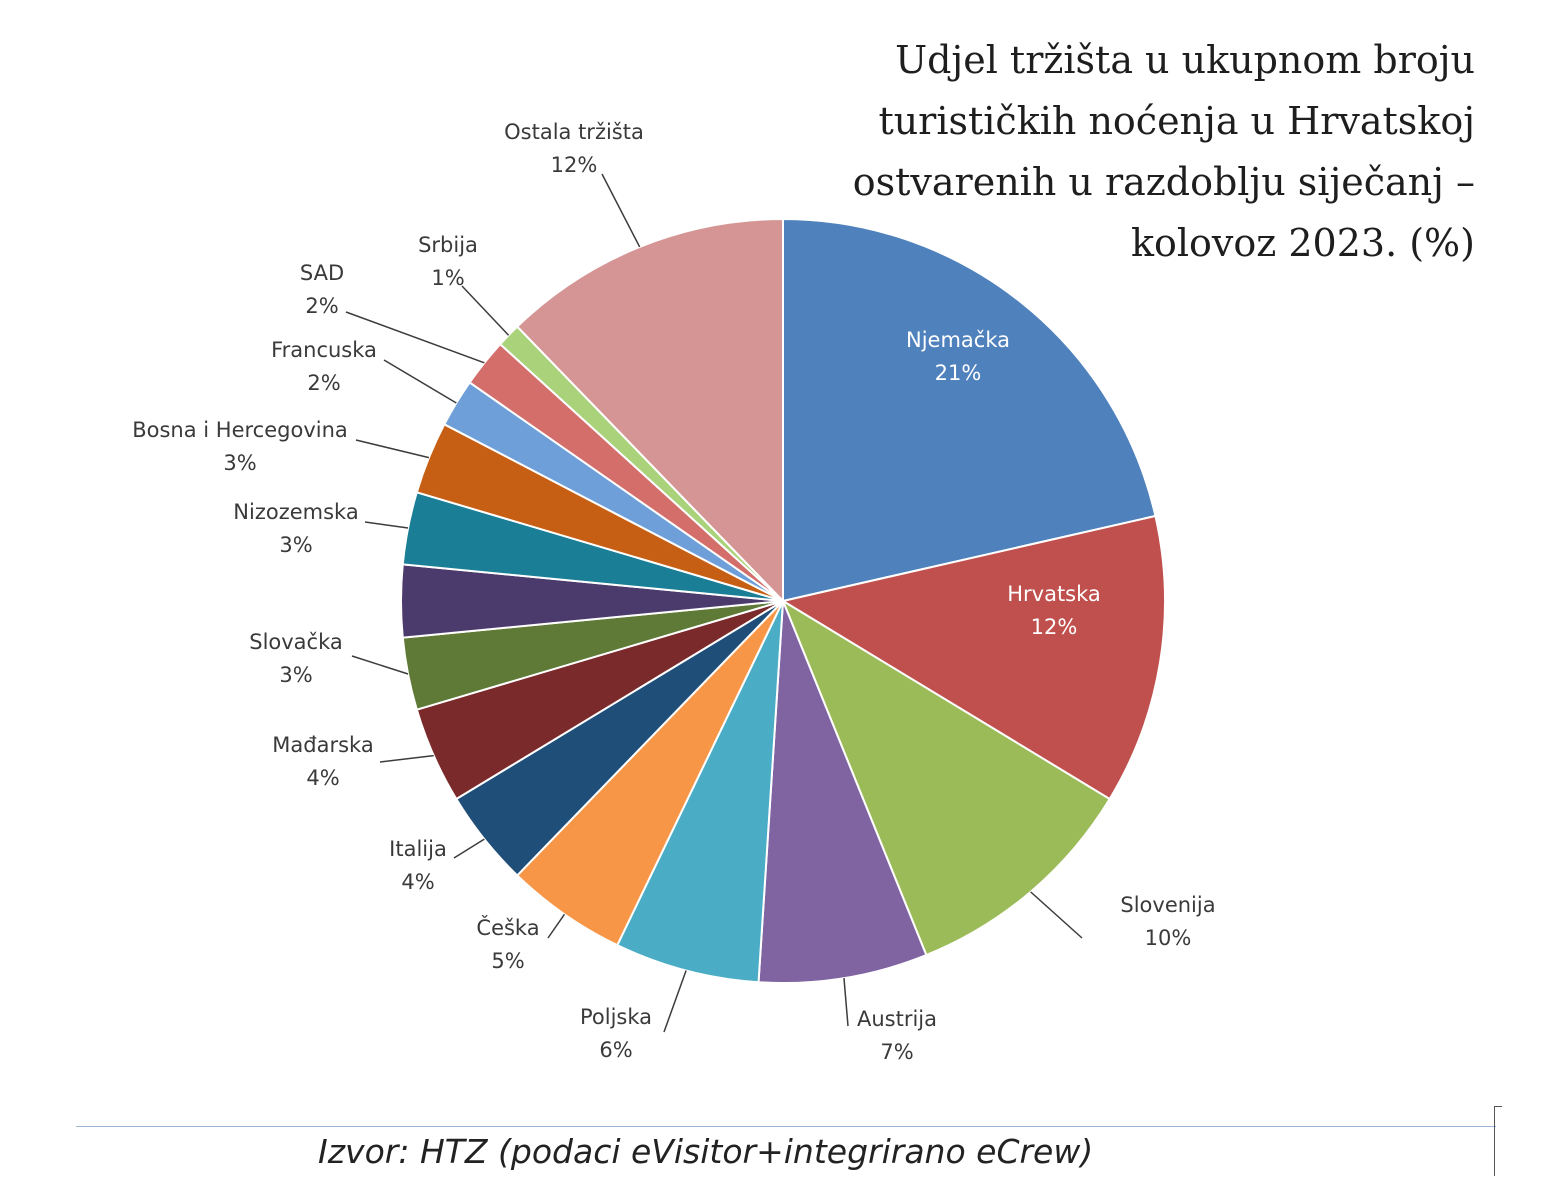 Image resolution: width=1567 pixels, height=1200 pixels. What do you see at coordinates (295, 512) in the screenshot?
I see `slice-label: Nizozemska` at bounding box center [295, 512].